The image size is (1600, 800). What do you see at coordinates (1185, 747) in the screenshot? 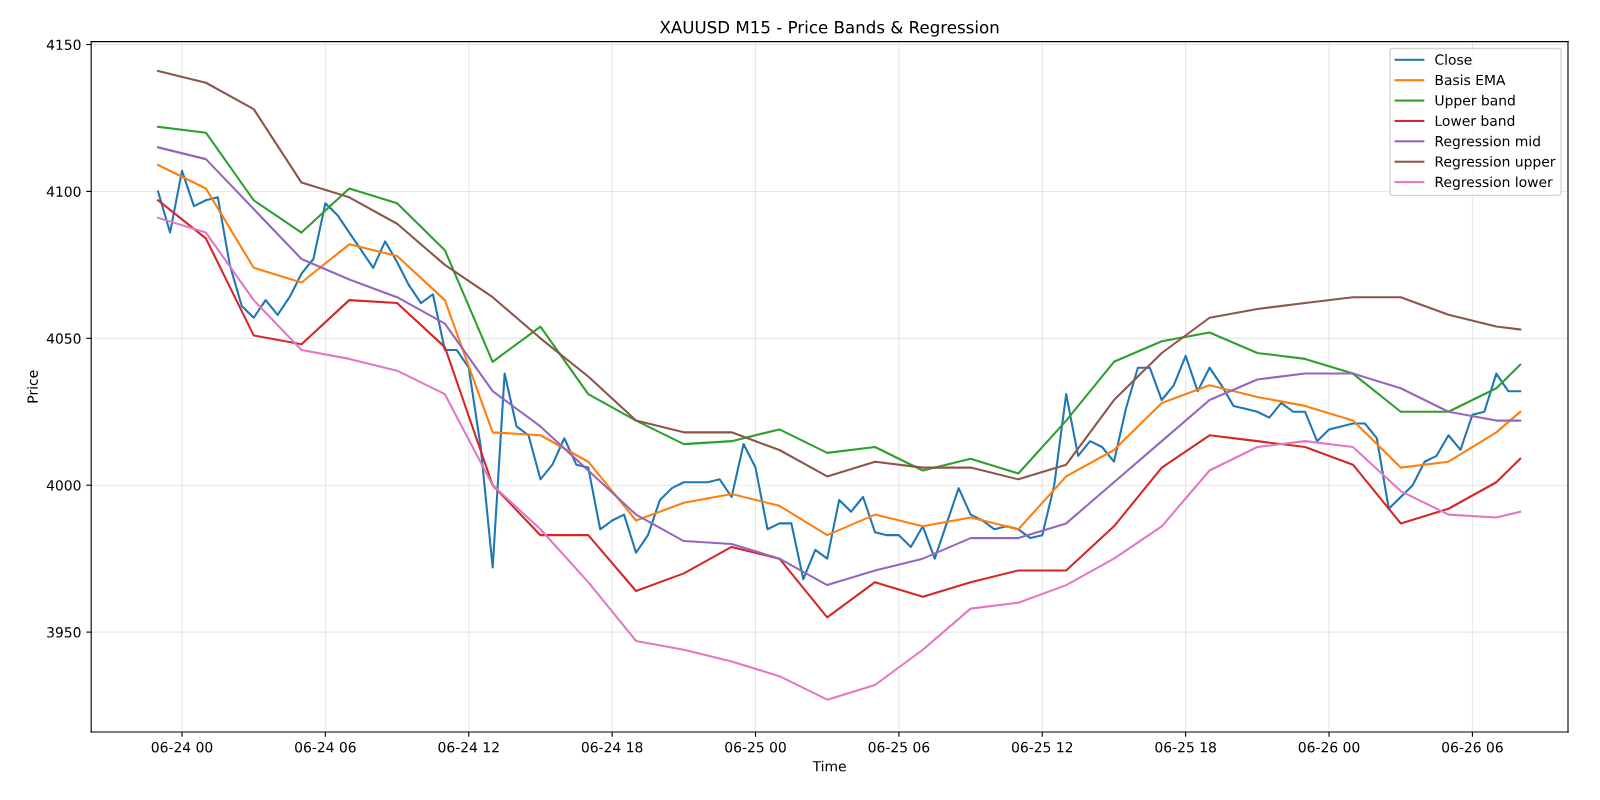
I see `x-tick-label: 06-25 18` at bounding box center [1185, 747].